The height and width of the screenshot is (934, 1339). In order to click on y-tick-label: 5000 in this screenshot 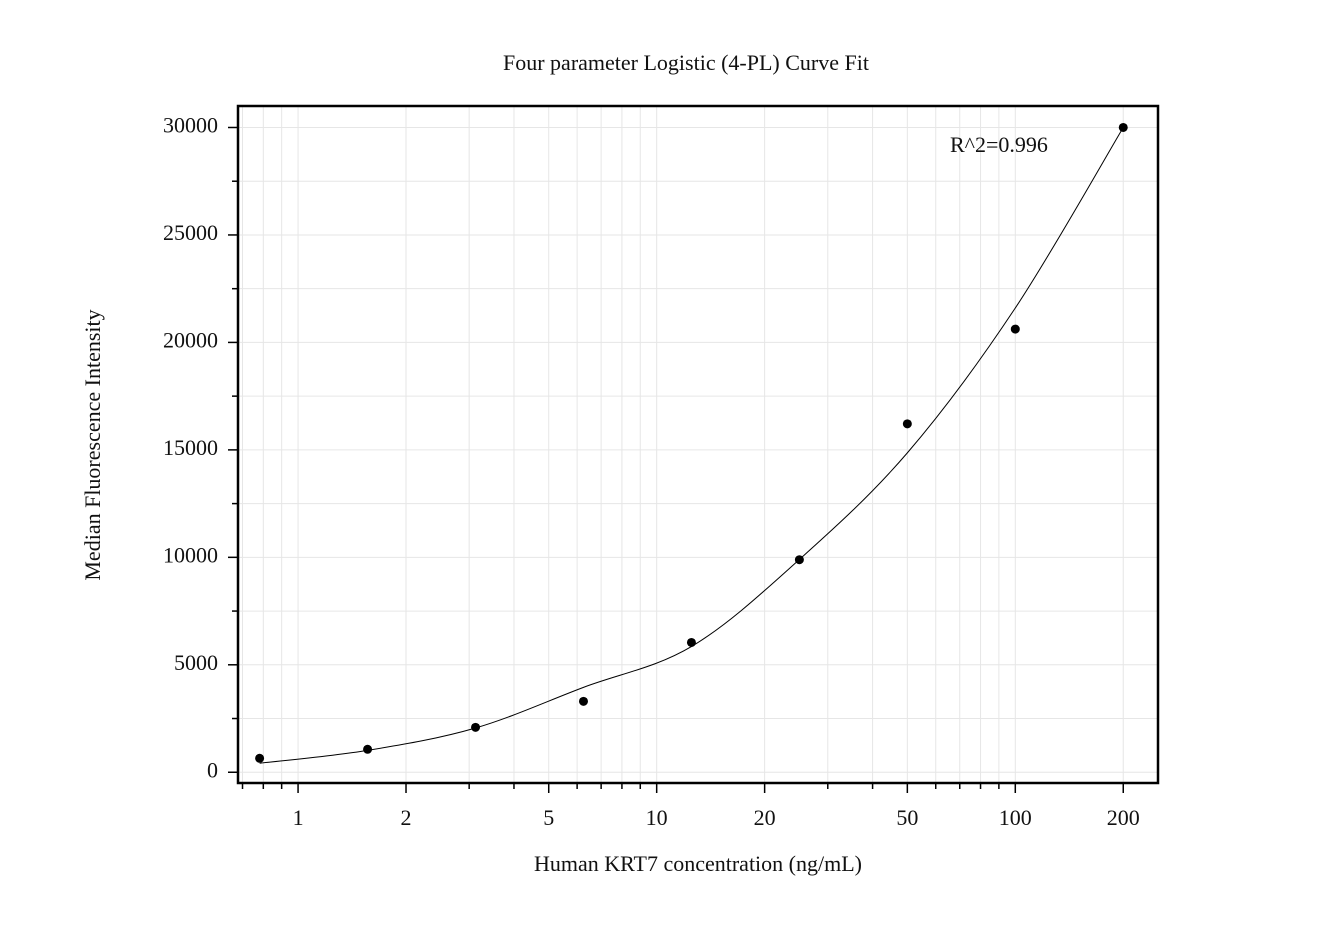, I will do `click(196, 662)`.